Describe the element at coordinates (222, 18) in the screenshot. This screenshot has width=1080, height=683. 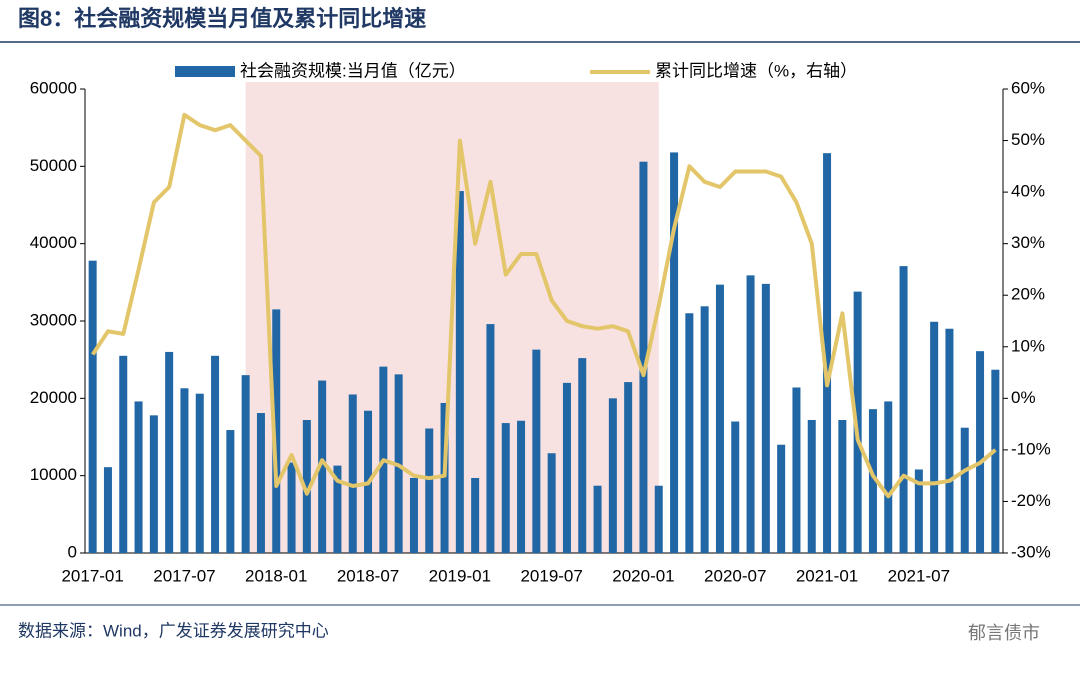
I see `chart-title: 图8：社会融资规模当月值及累计同比增速` at that location.